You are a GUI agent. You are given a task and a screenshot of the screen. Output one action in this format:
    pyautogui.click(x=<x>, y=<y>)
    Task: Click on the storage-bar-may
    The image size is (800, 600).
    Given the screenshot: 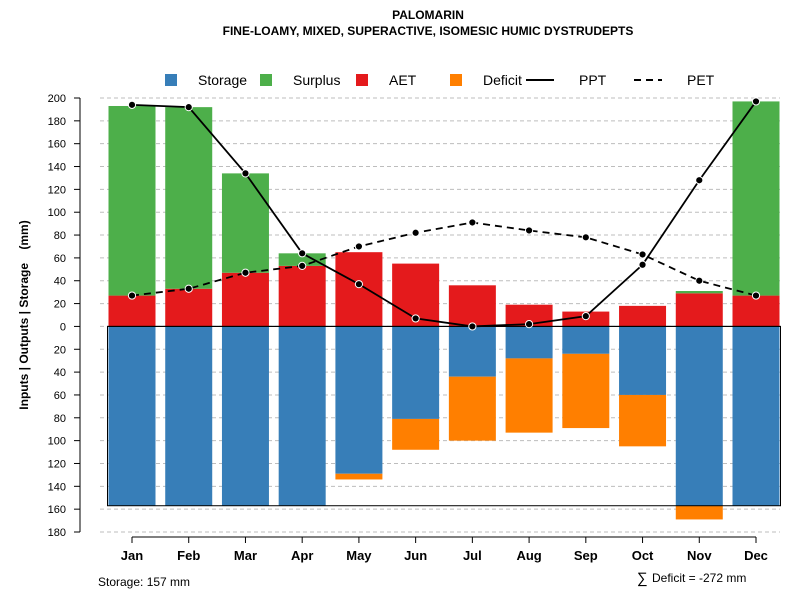 What is the action you would take?
    pyautogui.click(x=359, y=400)
    